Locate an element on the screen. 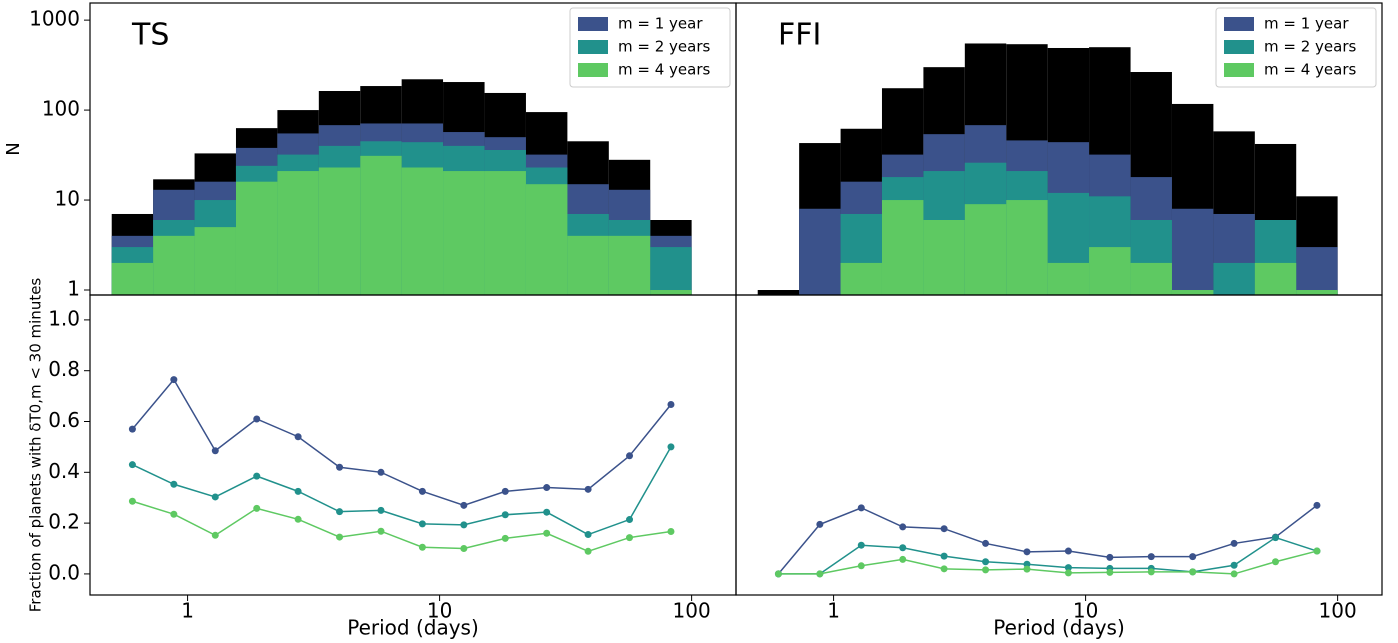  y-tick-label: 0.8 is located at coordinates (64, 369).